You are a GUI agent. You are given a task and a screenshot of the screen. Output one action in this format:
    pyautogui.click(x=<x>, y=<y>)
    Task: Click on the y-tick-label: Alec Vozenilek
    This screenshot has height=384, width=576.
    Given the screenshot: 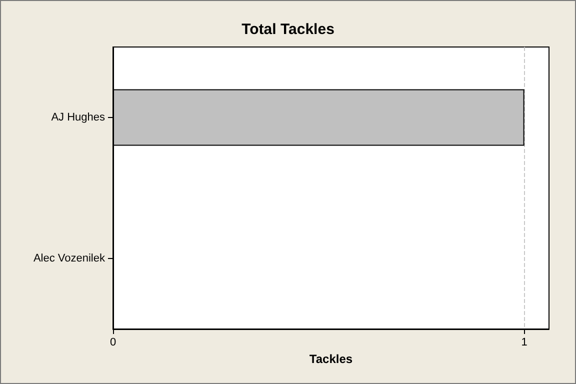 What is the action you would take?
    pyautogui.click(x=69, y=258)
    